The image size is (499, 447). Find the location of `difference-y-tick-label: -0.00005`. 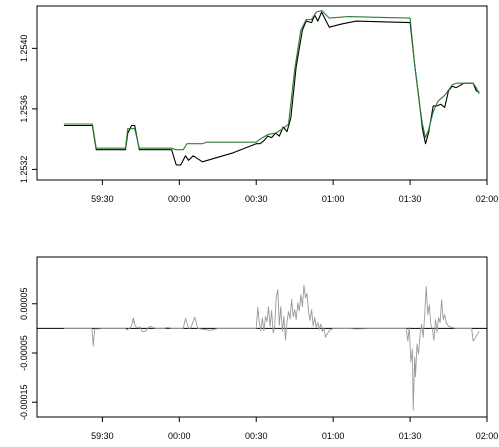

difference-y-tick-label: -0.00005 is located at coordinates (24, 353).